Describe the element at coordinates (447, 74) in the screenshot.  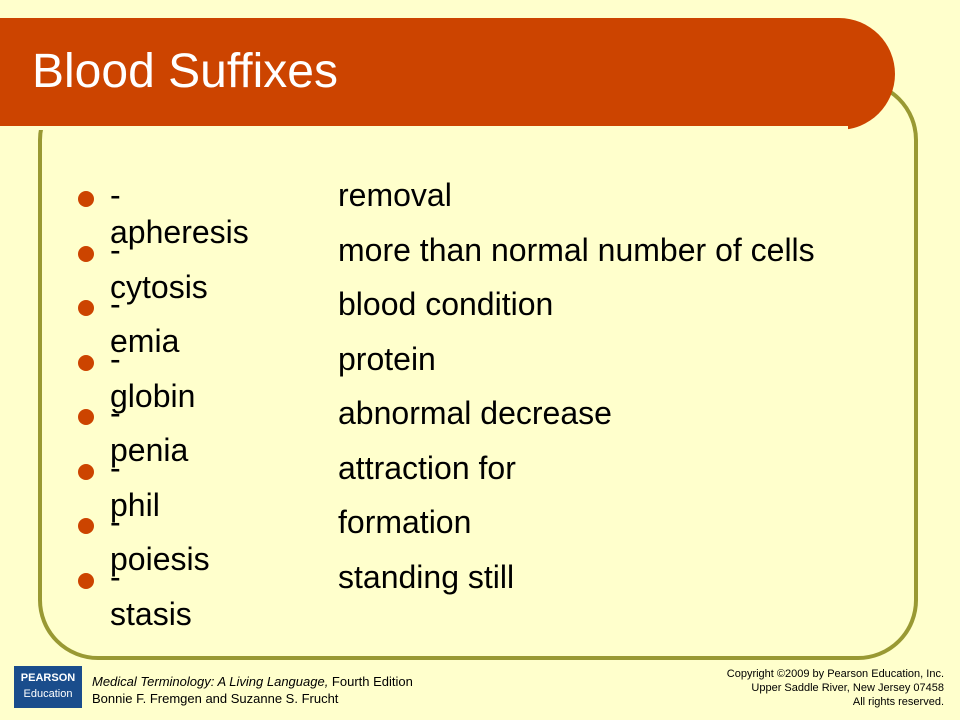
I see `title-bar` at that location.